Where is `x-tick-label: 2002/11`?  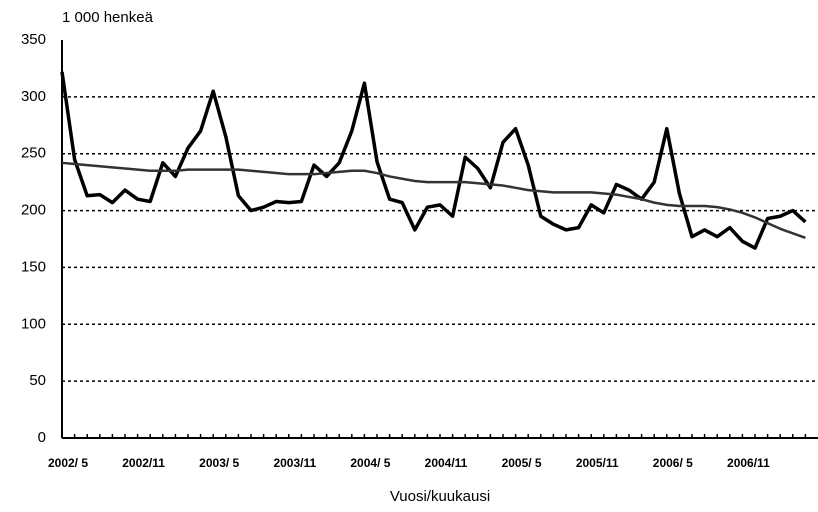 x-tick-label: 2002/11 is located at coordinates (143, 463).